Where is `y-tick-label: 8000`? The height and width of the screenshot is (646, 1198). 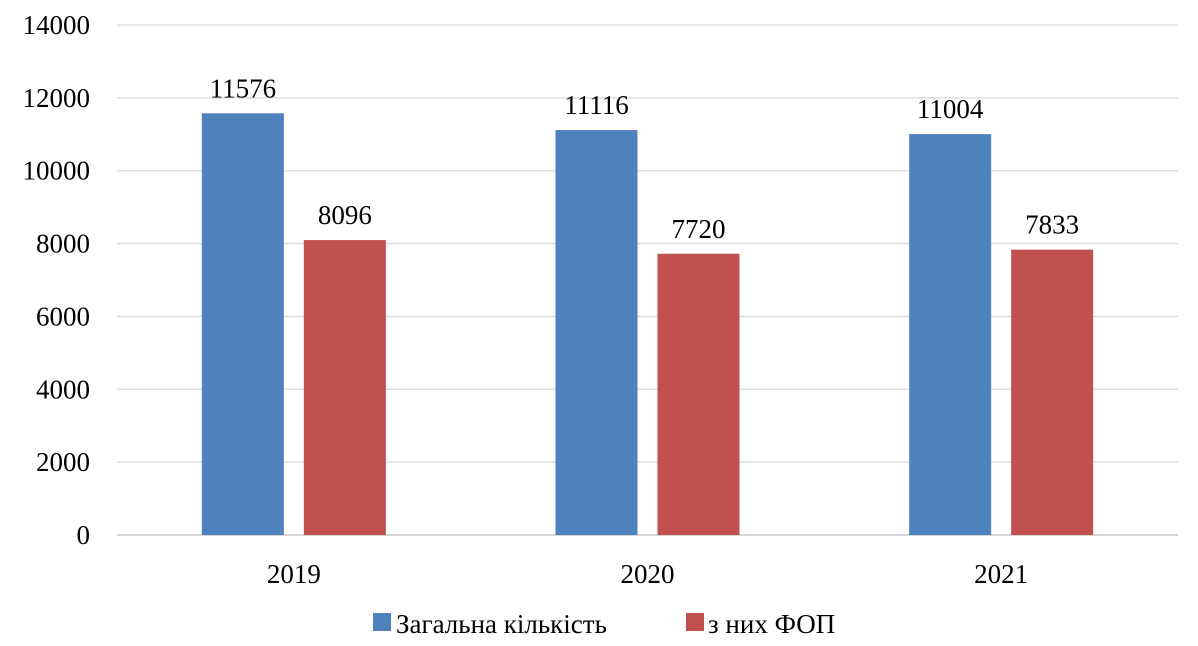
y-tick-label: 8000 is located at coordinates (63, 244).